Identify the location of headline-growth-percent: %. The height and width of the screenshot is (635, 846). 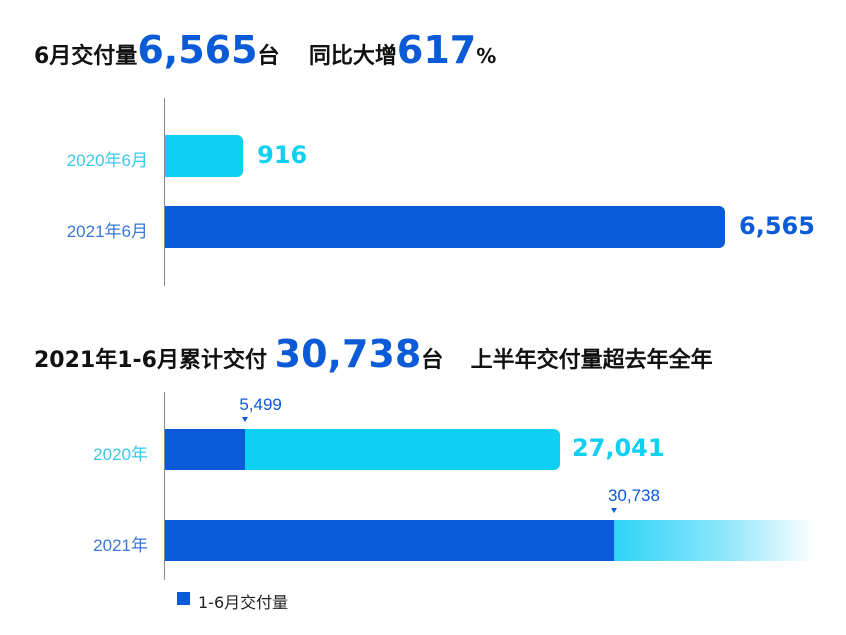
(486, 56).